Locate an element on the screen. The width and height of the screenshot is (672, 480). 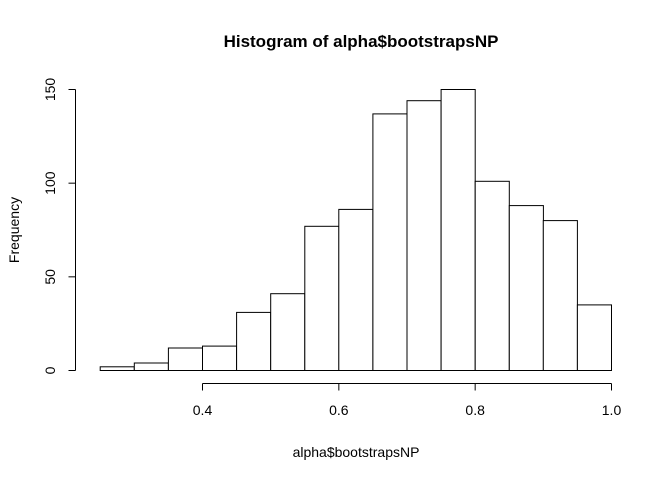
x-tick-label: 0.8 is located at coordinates (475, 410).